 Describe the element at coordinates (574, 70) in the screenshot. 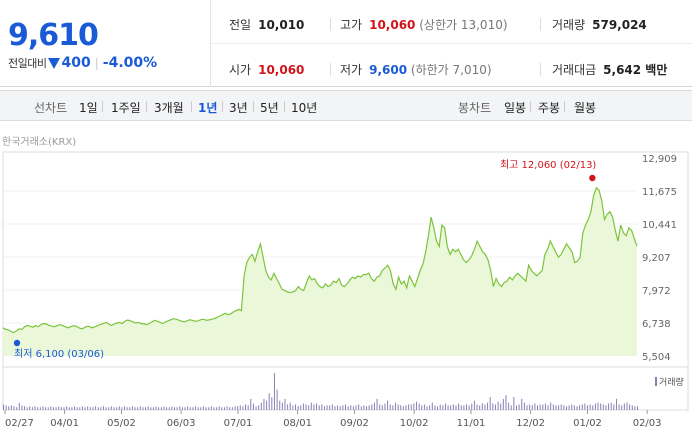

I see `trade-amount-label: 거래대금` at that location.